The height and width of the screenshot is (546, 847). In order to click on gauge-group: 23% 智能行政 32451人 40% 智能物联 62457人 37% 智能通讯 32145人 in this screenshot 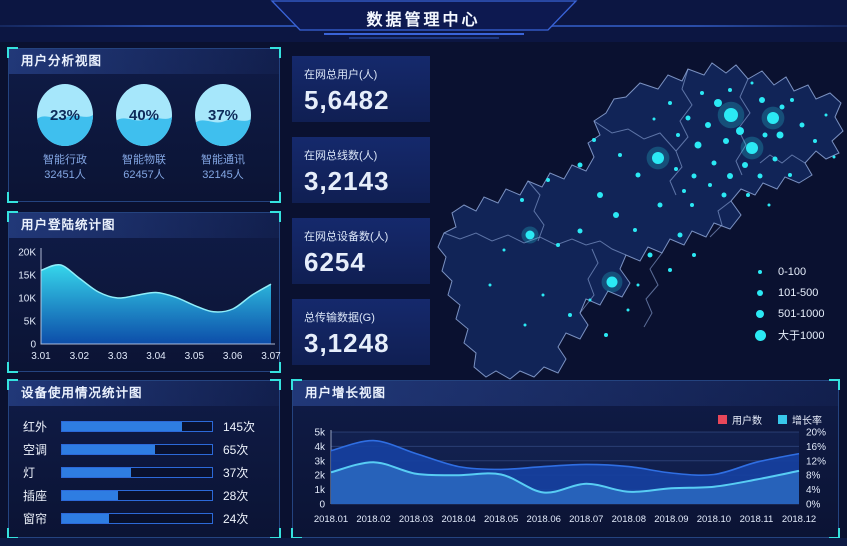, I will do `click(144, 128)`.